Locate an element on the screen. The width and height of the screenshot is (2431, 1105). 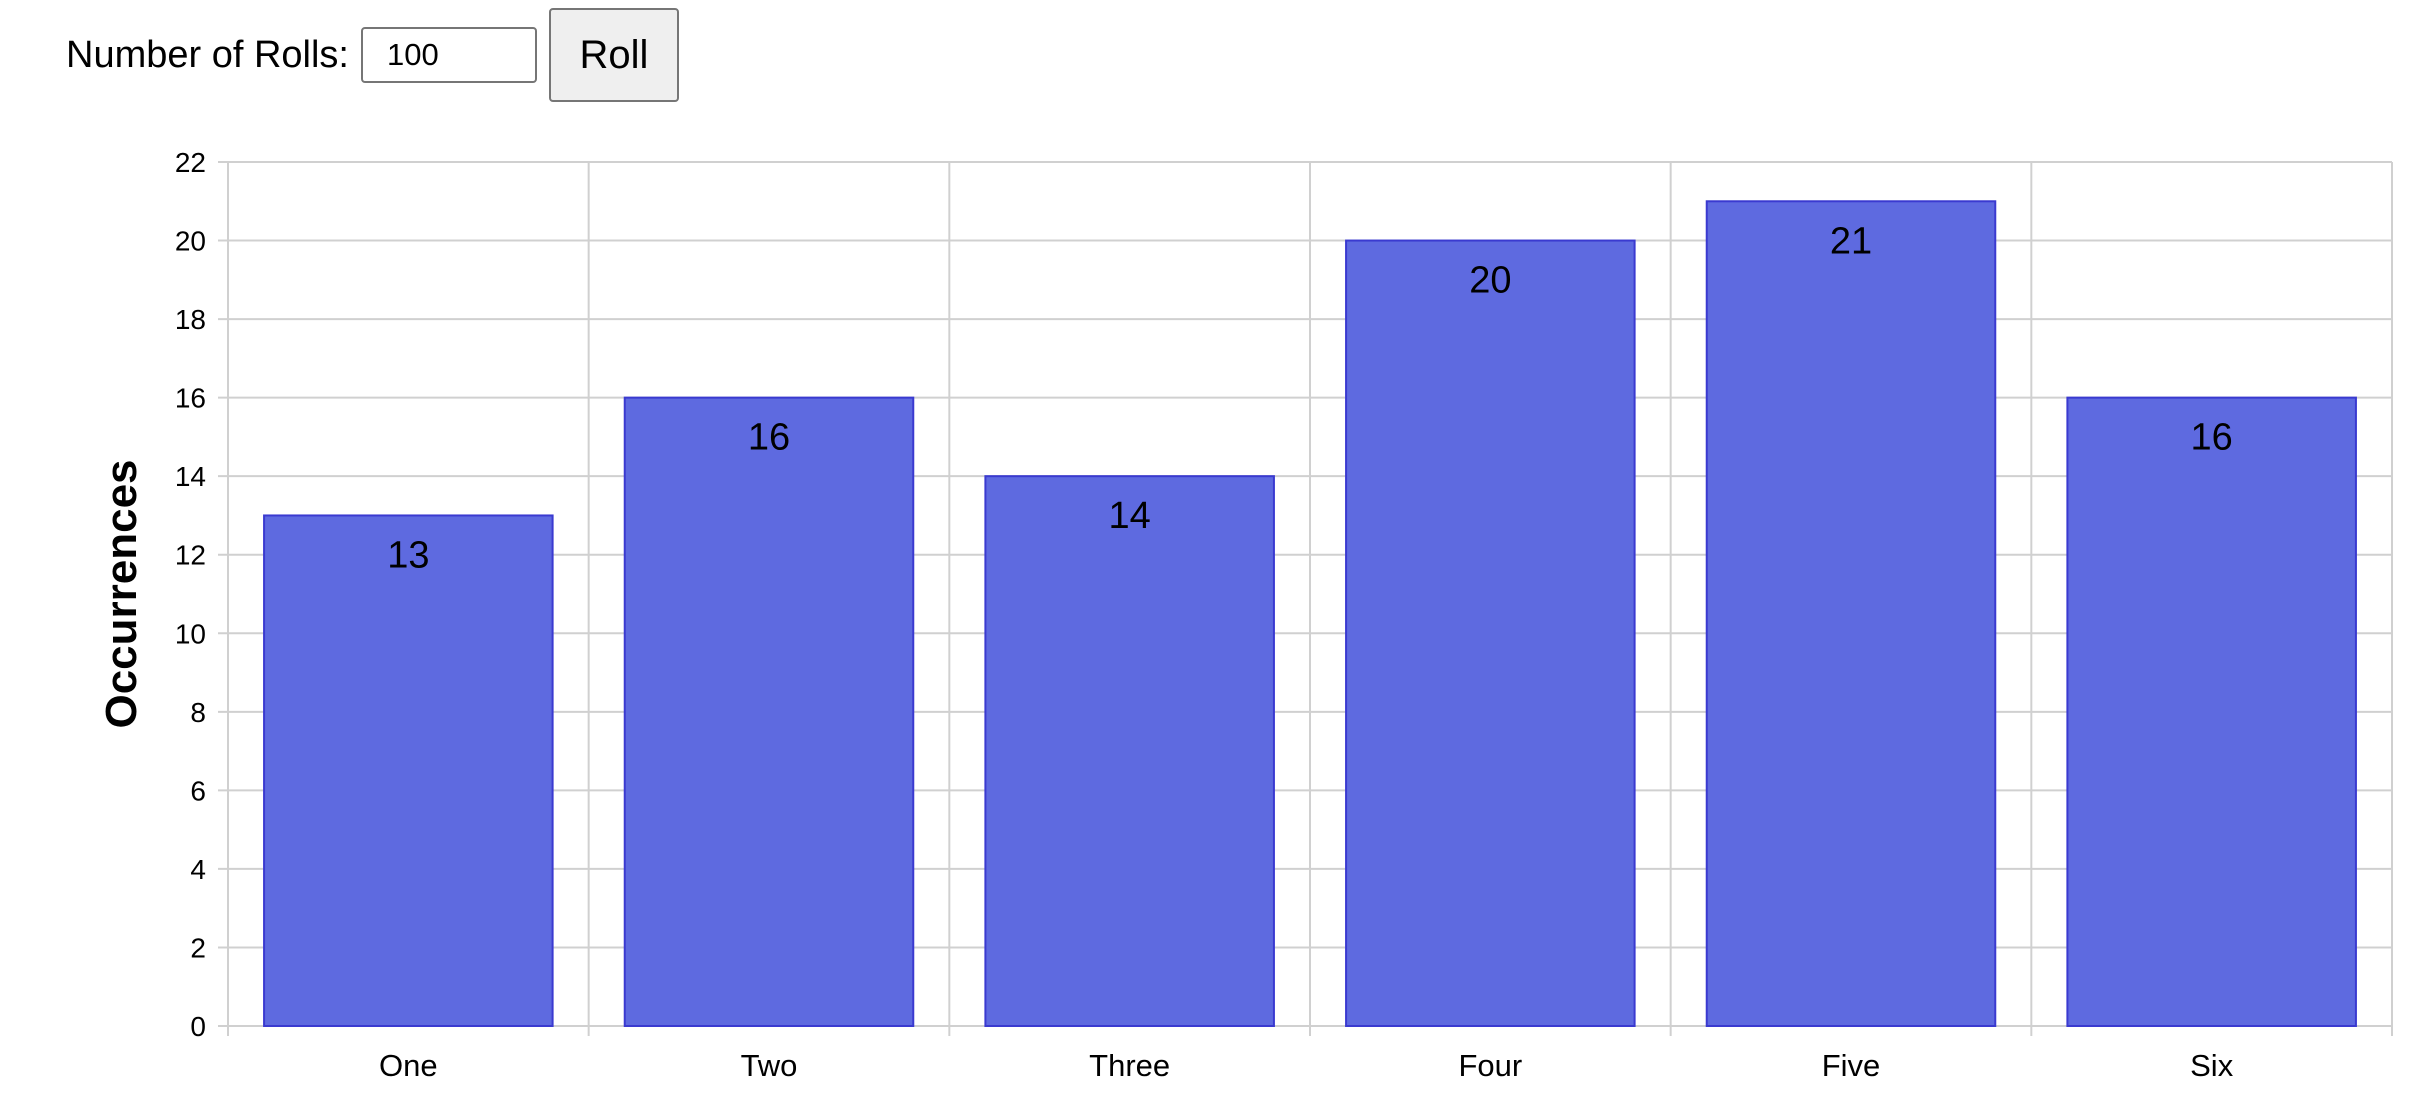
y-tick-label: 4 is located at coordinates (198, 869).